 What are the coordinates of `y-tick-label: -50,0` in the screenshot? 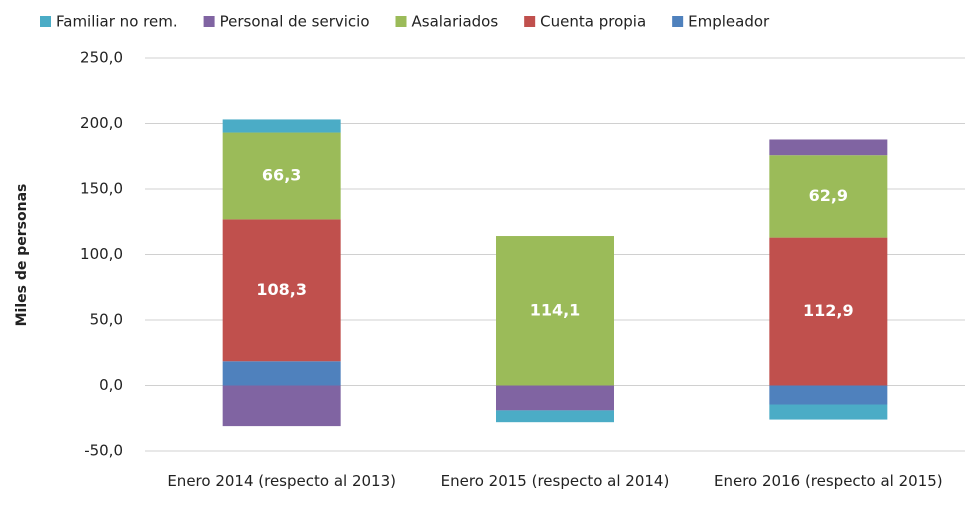 It's located at (103, 451).